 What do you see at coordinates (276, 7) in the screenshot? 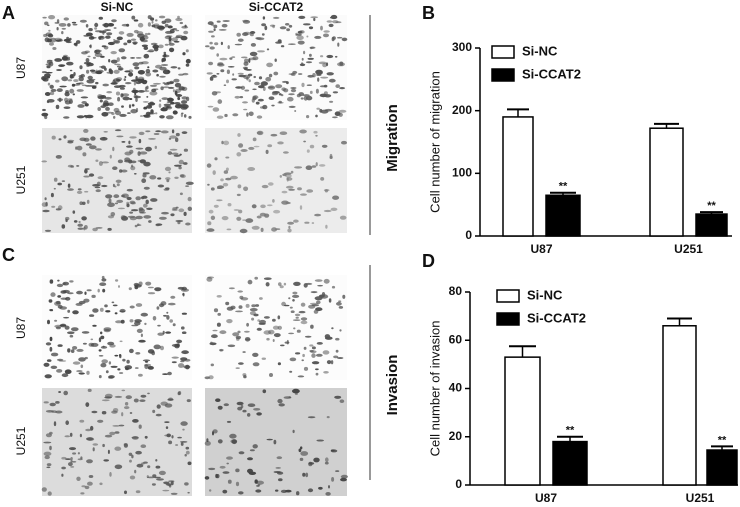
I see `column-label: Si-CCAT2` at bounding box center [276, 7].